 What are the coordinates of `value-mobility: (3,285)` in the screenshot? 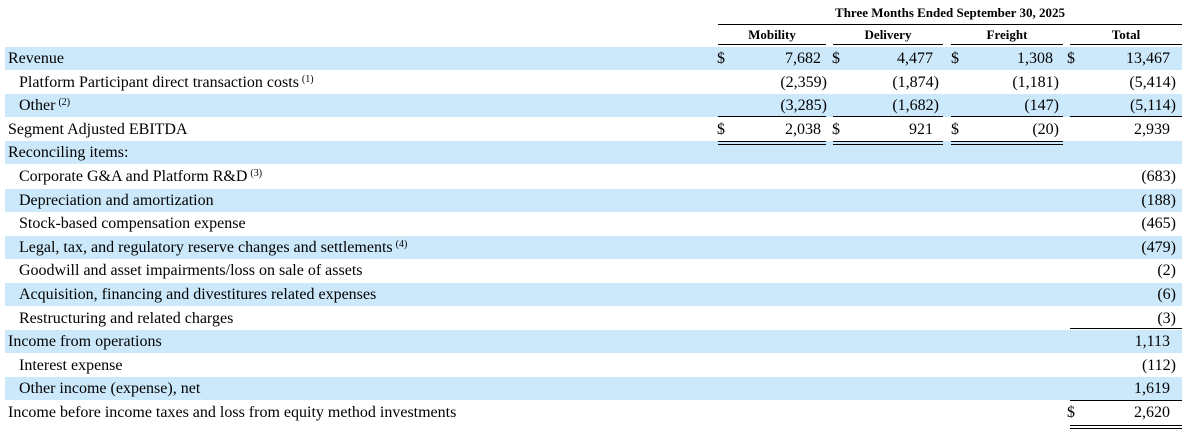 It's located at (803, 105).